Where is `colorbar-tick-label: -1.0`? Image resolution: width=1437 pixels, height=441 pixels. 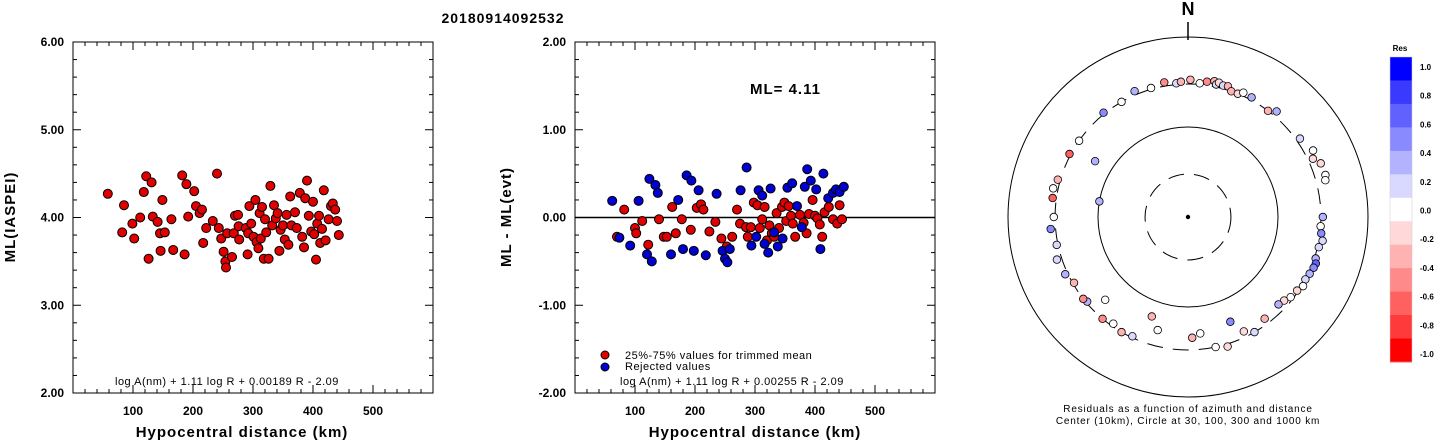 colorbar-tick-label: -1.0 is located at coordinates (1427, 354).